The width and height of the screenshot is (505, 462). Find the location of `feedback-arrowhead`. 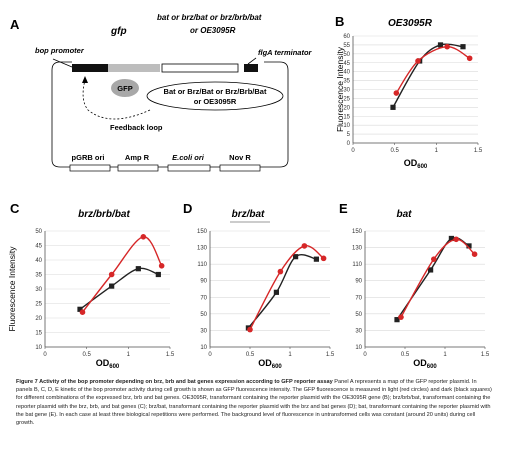

feedback-arrowhead is located at coordinates (85, 79).